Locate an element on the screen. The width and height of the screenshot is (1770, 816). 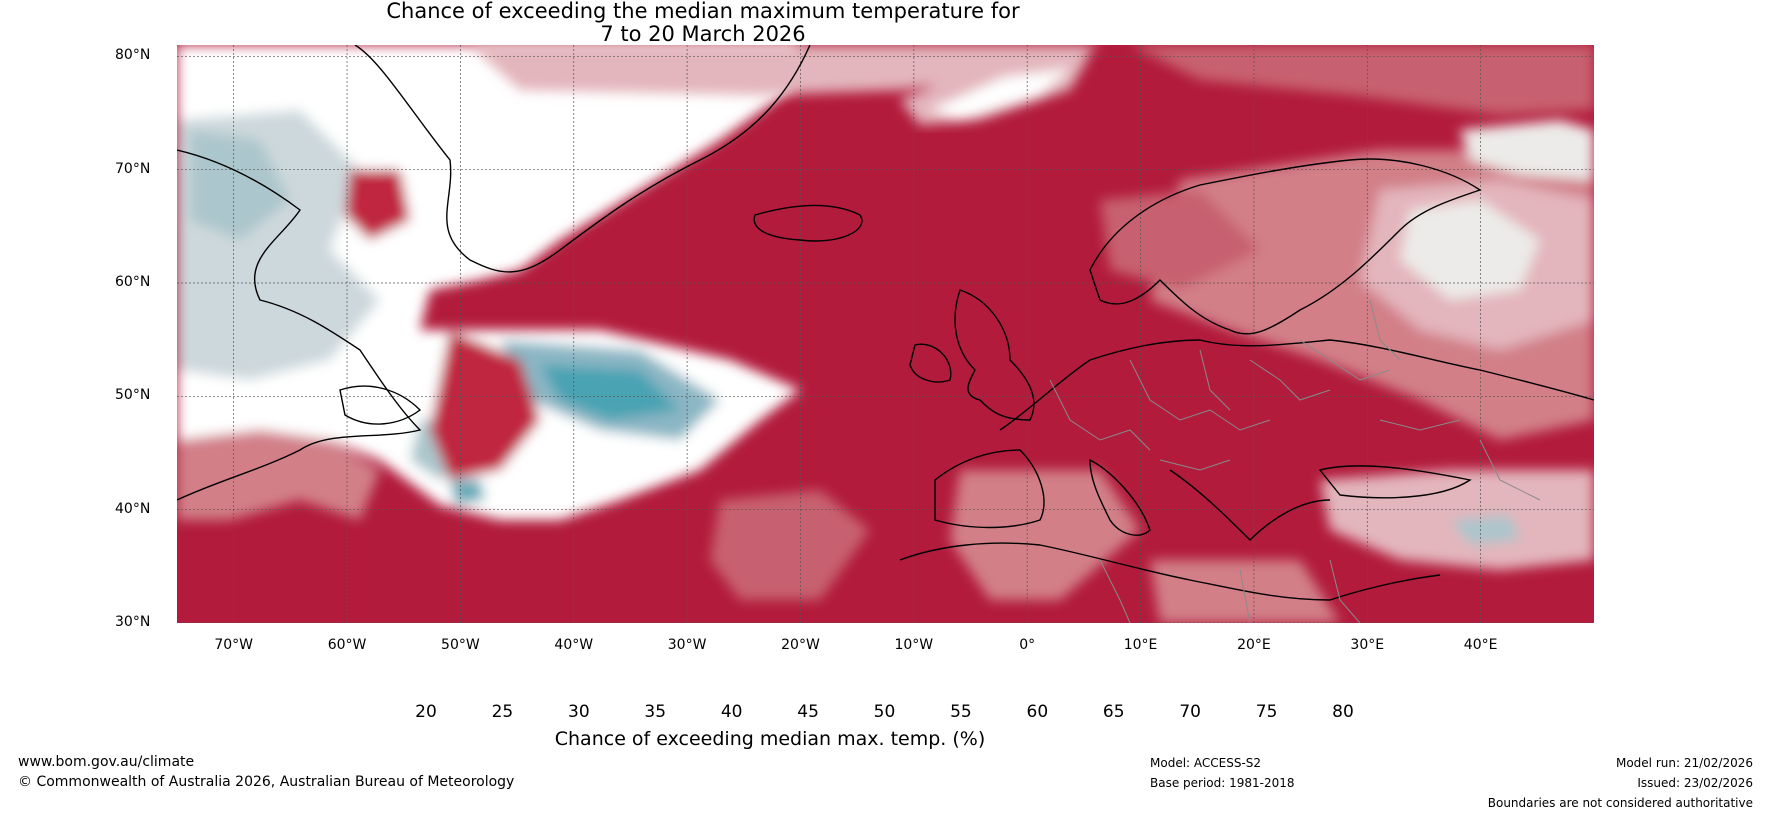
lon-label: 40°W is located at coordinates (574, 645).